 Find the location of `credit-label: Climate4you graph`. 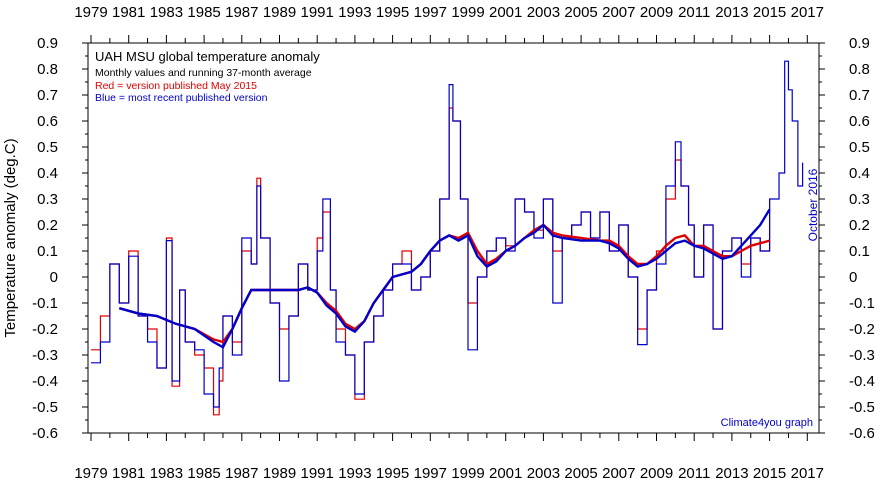

credit-label: Climate4you graph is located at coordinates (767, 423).